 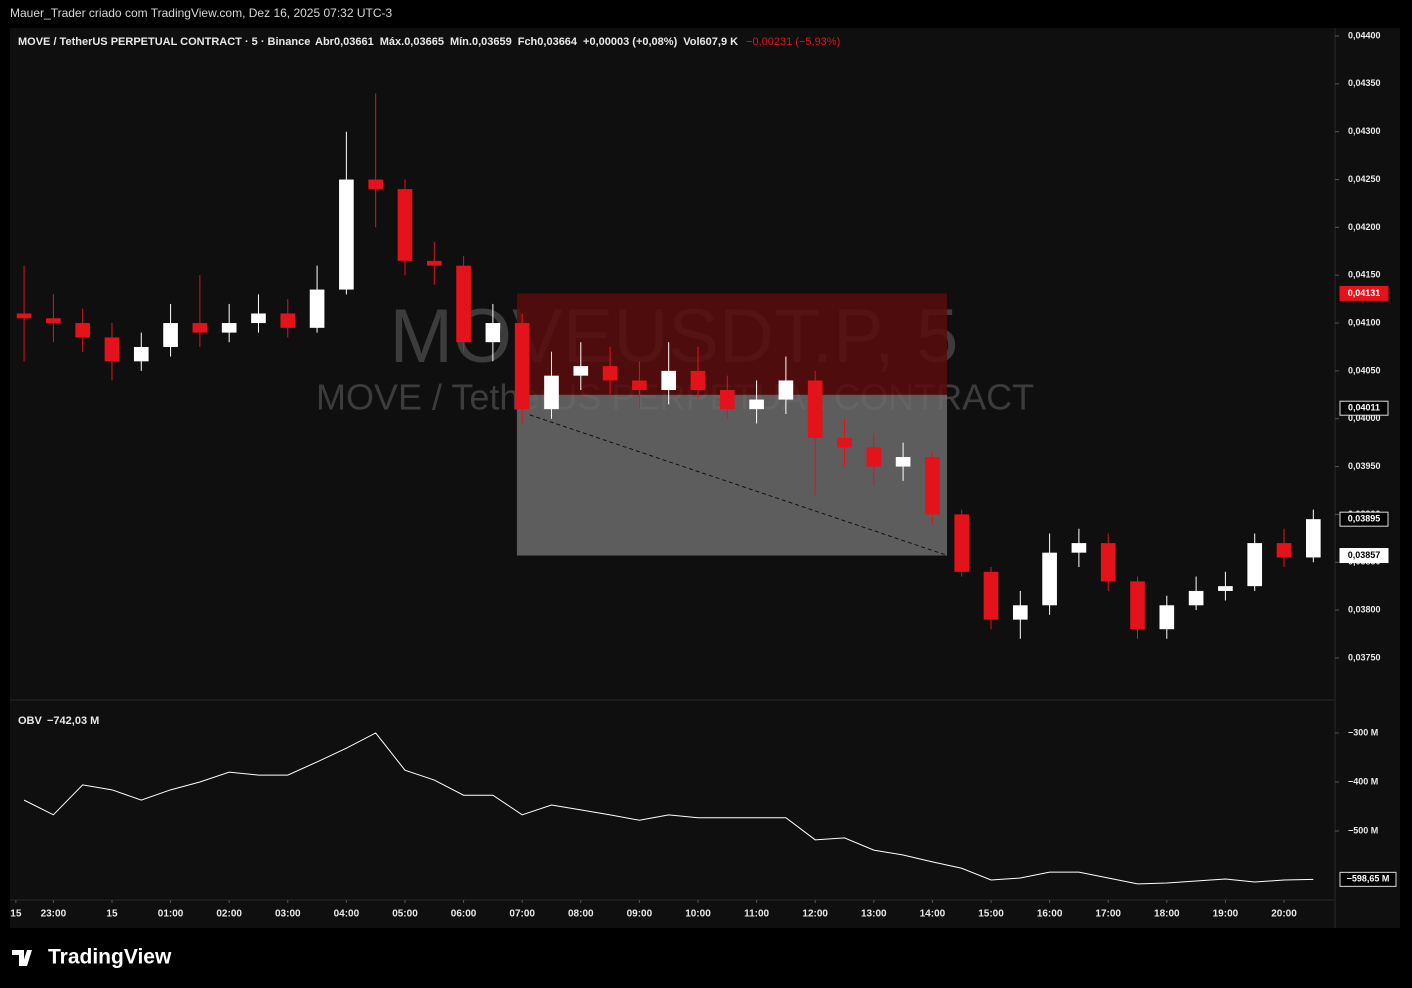 I want to click on x-tick-label: 10:00, so click(x=698, y=914).